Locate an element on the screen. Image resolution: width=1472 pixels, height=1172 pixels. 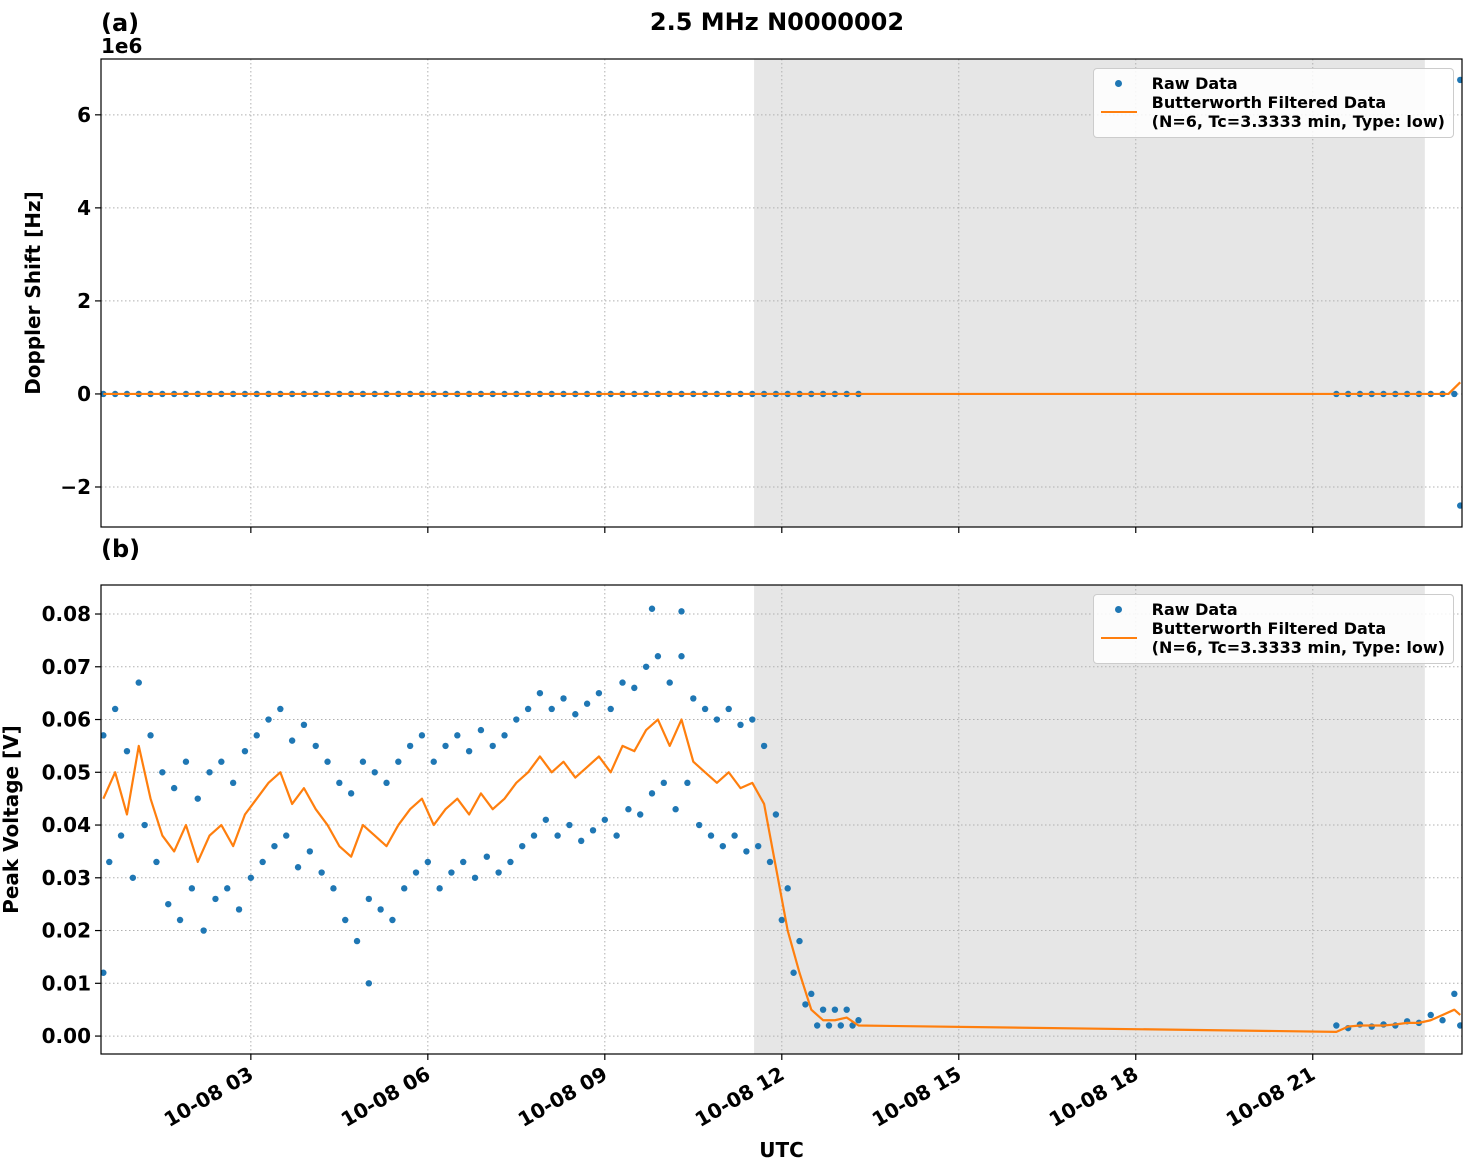
filtered-line is located at coordinates (782, 388).